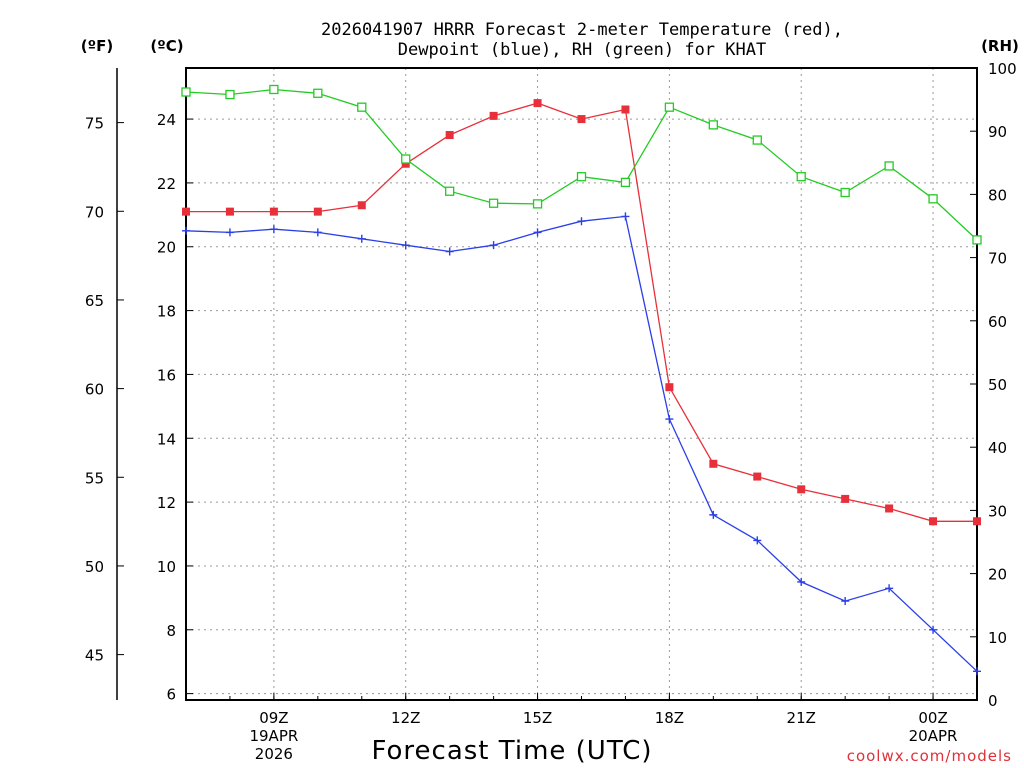 This screenshot has height=768, width=1024. Describe the element at coordinates (669, 107) in the screenshot. I see `rh-point-18Z` at that location.